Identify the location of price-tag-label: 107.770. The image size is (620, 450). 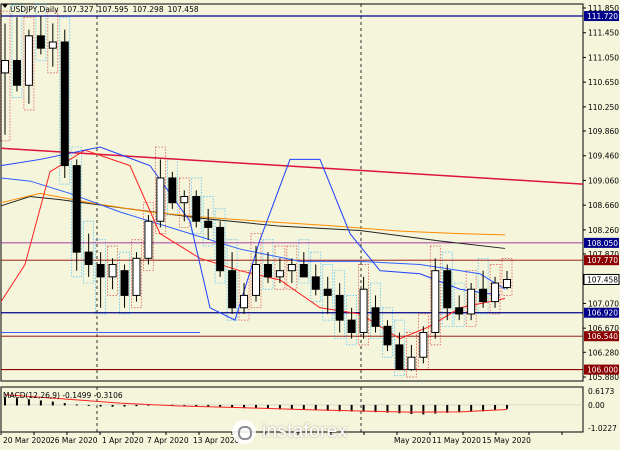
(602, 260).